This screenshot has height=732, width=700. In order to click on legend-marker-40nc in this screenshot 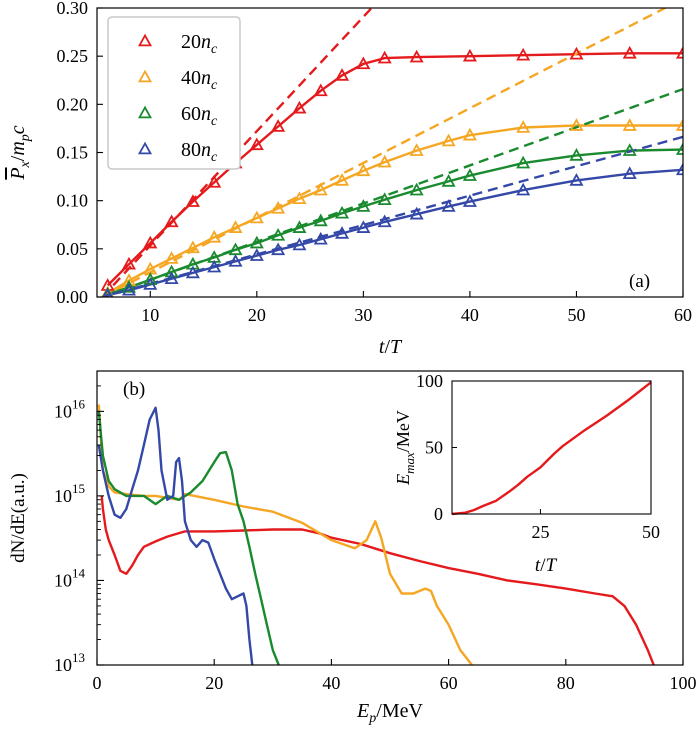, I will do `click(145, 76)`.